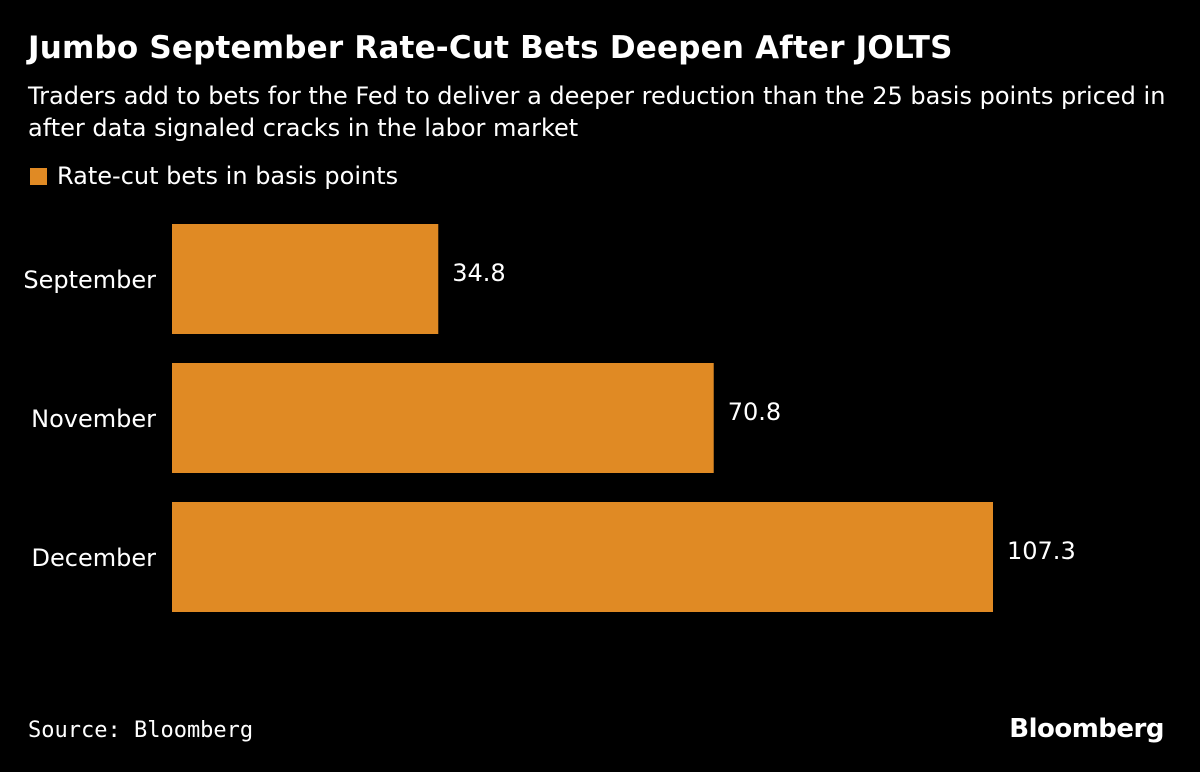 The width and height of the screenshot is (1200, 772). What do you see at coordinates (89, 280) in the screenshot?
I see `category-label: September` at bounding box center [89, 280].